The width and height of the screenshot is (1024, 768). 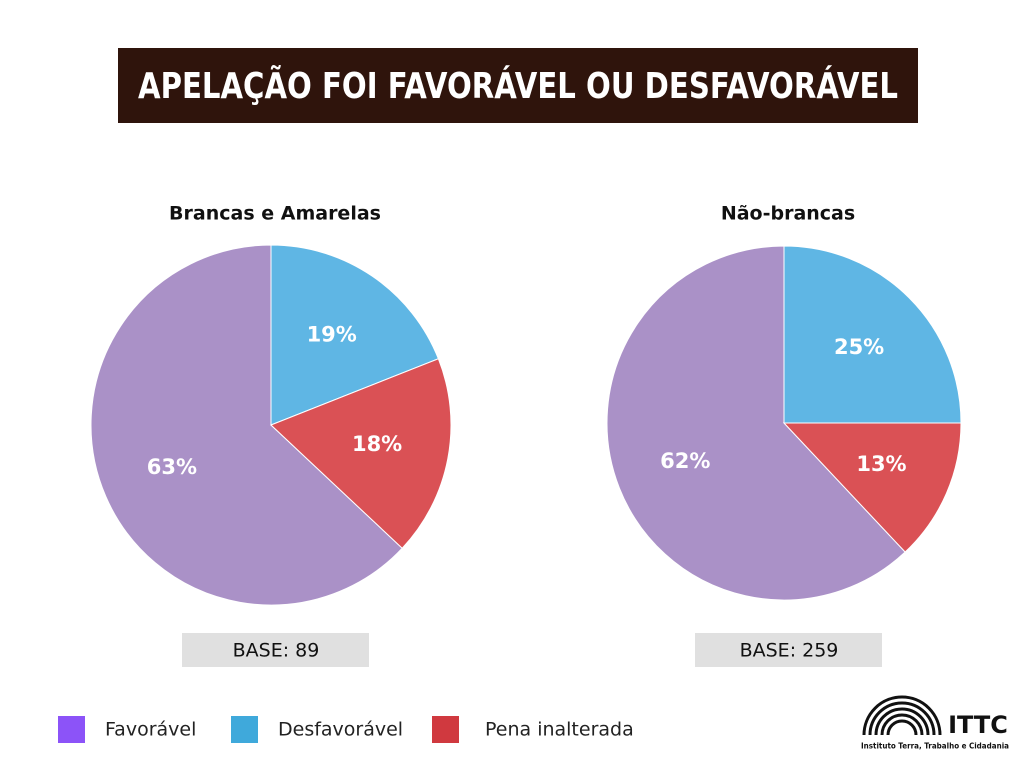 What do you see at coordinates (881, 464) in the screenshot?
I see `data-label: 13%` at bounding box center [881, 464].